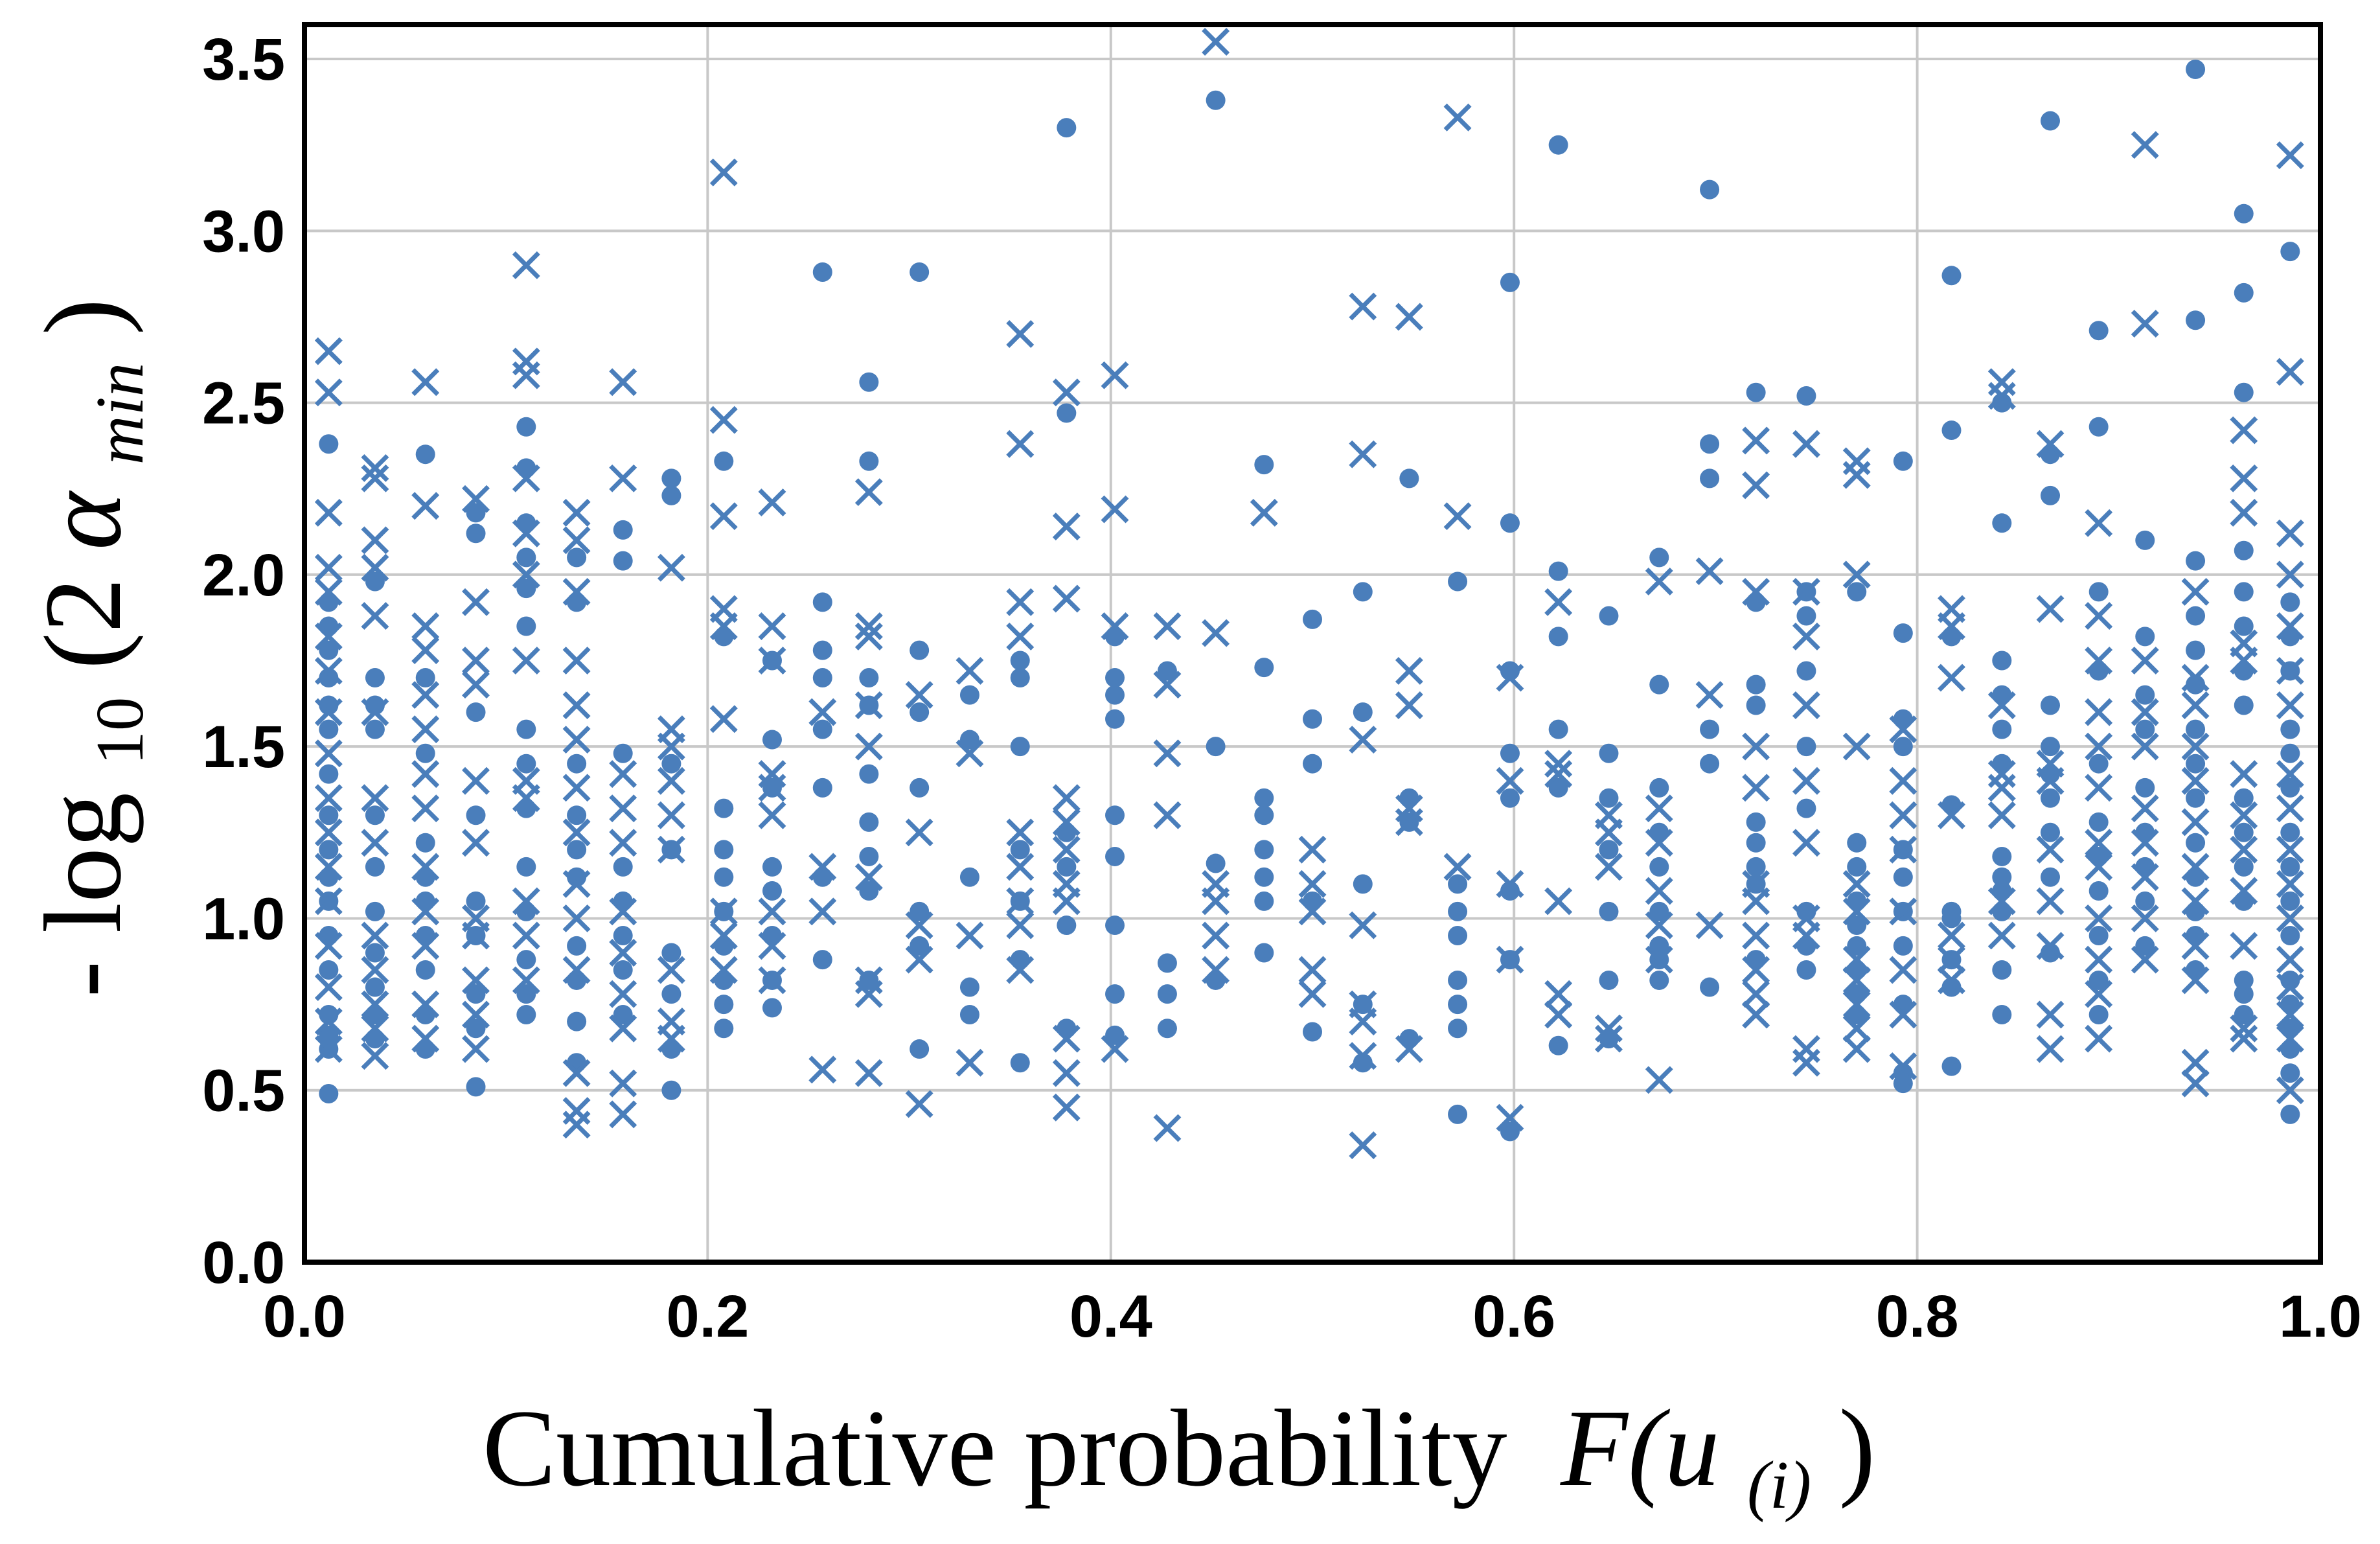  I want to click on y-tick-label: 2.5, so click(243, 404).